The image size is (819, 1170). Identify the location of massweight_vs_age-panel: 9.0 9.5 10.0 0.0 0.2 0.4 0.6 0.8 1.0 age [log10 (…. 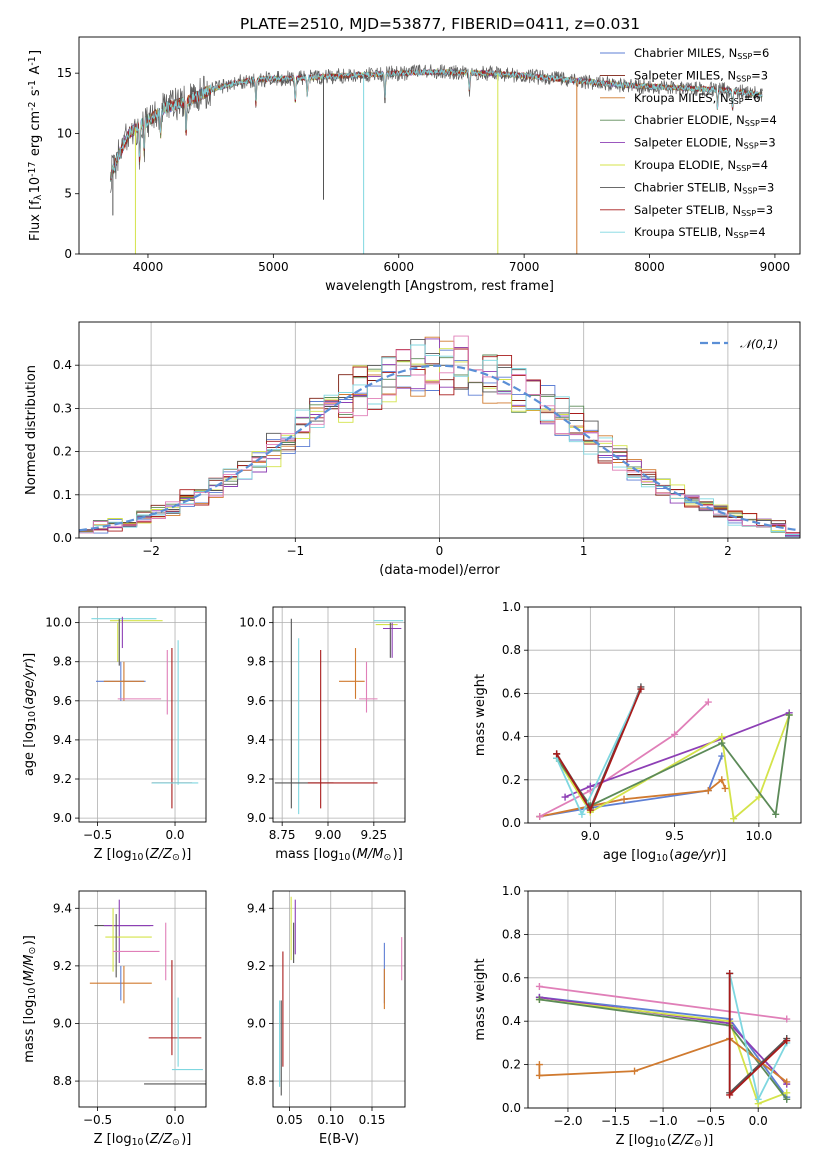
(637, 732).